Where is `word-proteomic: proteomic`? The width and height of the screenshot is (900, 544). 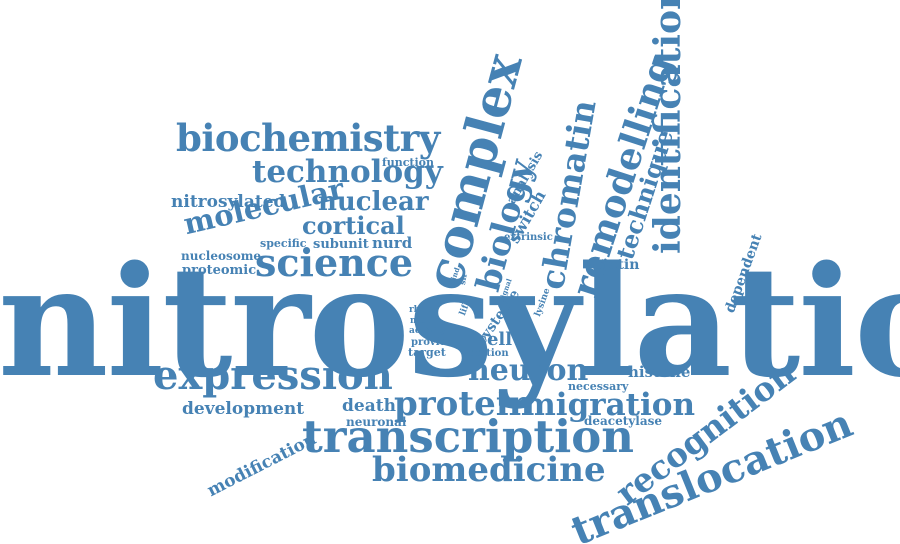
word-proteomic: proteomic is located at coordinates (219, 270).